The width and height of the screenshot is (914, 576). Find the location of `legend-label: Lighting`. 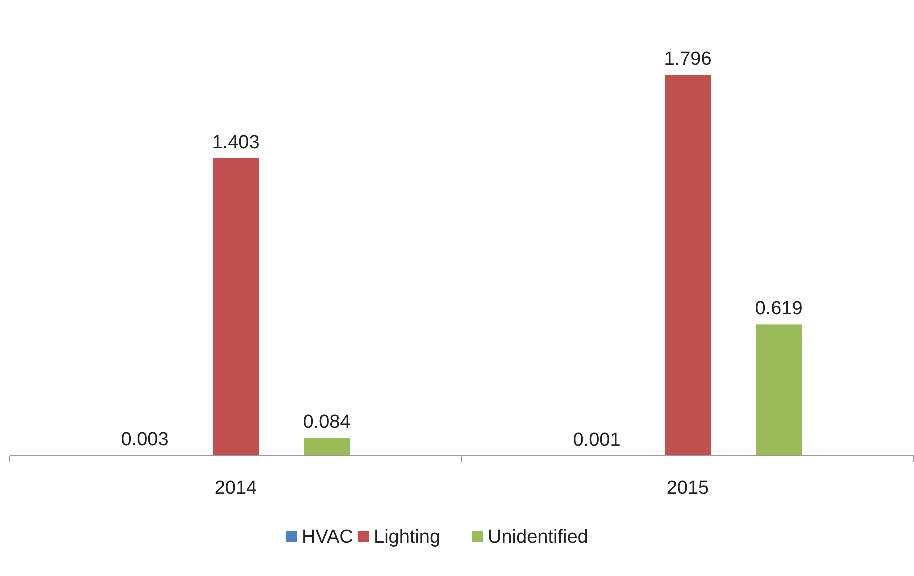

legend-label: Lighting is located at coordinates (407, 537).